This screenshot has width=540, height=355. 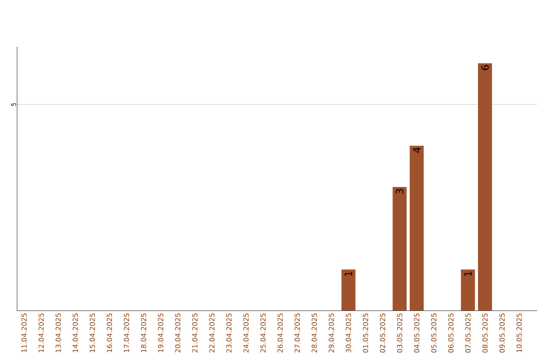 What do you see at coordinates (485, 67) in the screenshot?
I see `data-label: 6` at bounding box center [485, 67].